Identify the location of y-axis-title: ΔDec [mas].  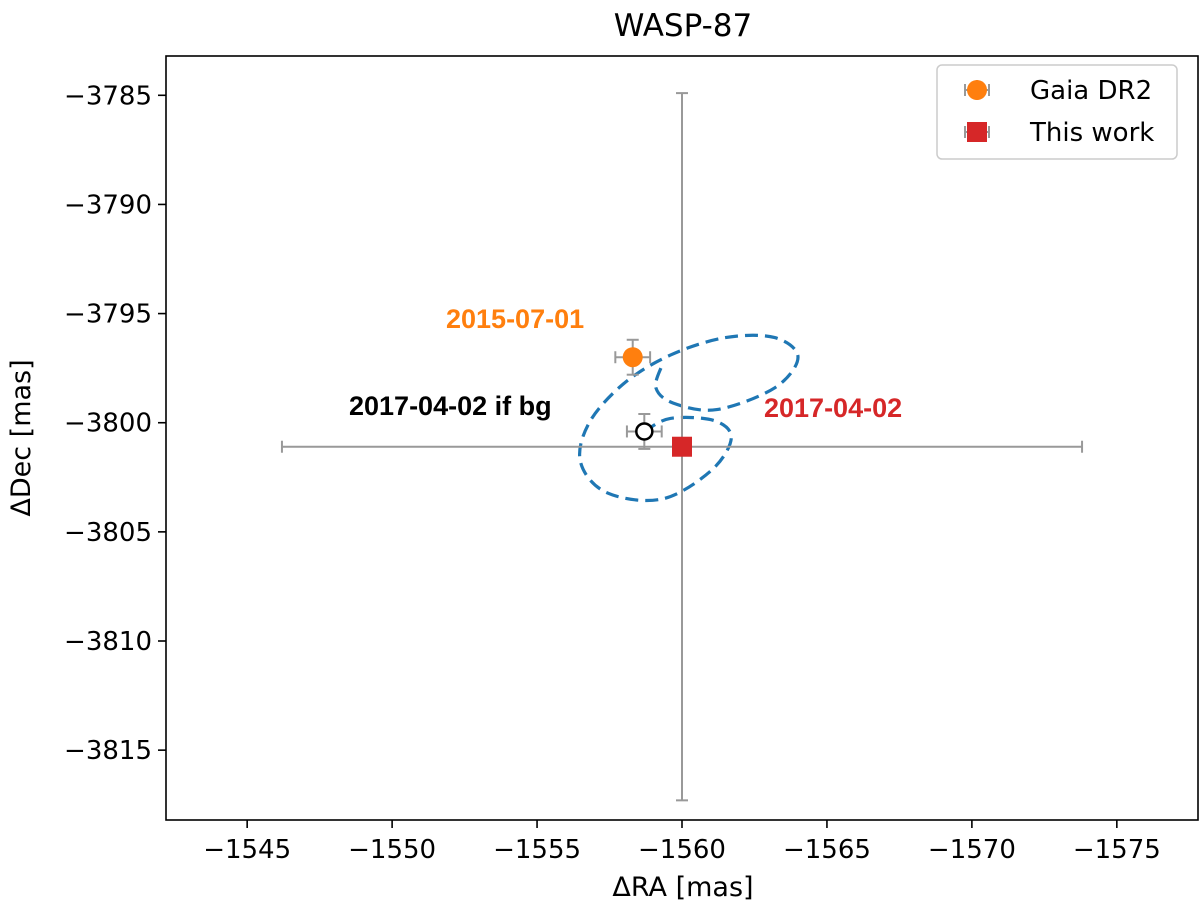
(21, 437).